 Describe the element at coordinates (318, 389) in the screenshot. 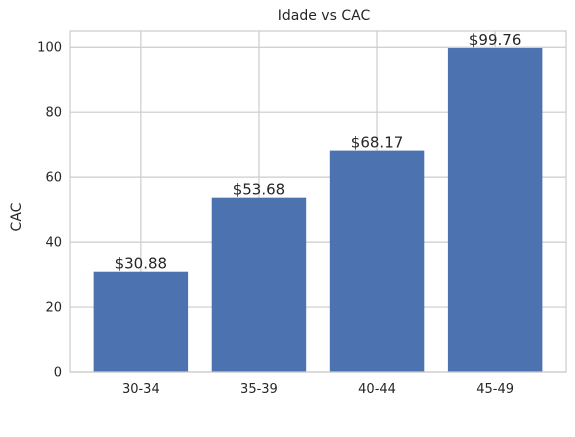

I see `x-tick-labels: 30-34 35-39 40-44 45-49` at that location.